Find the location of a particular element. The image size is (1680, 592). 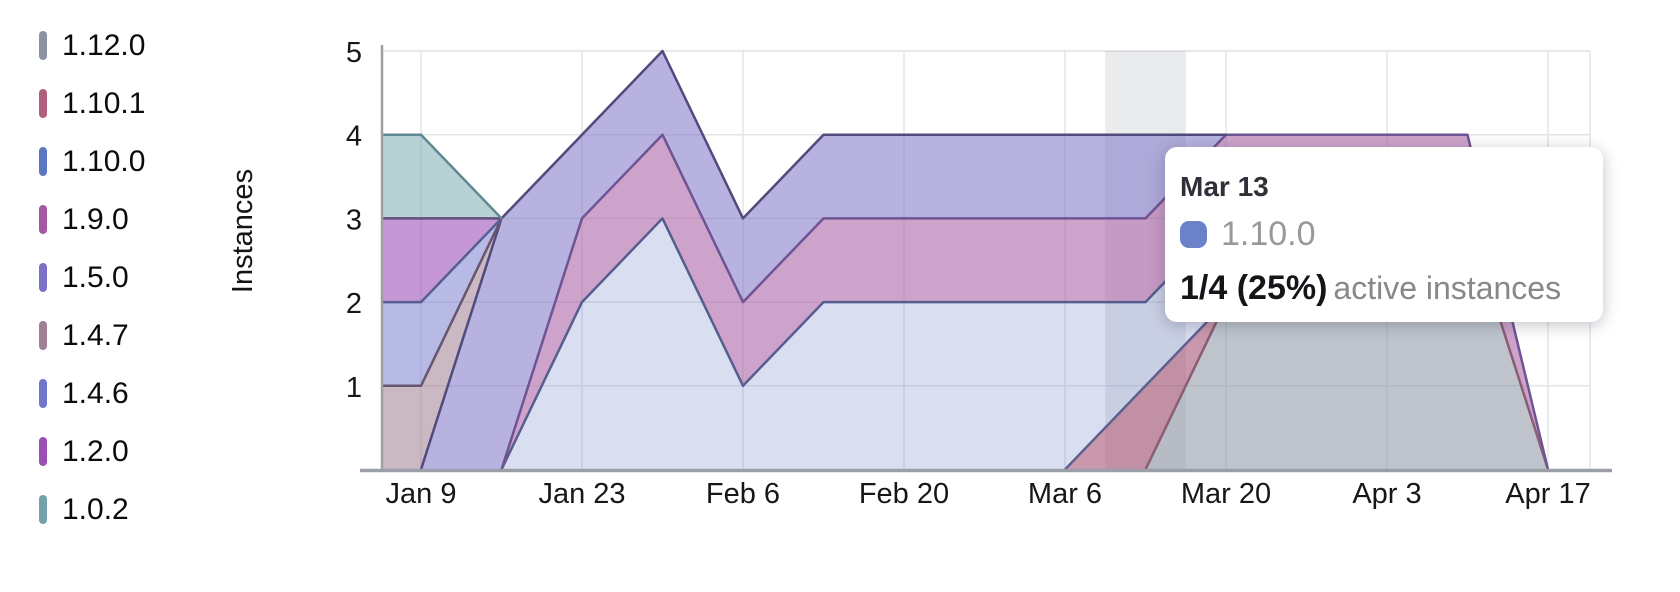

legend-item-label: 1.10.1 is located at coordinates (104, 103).